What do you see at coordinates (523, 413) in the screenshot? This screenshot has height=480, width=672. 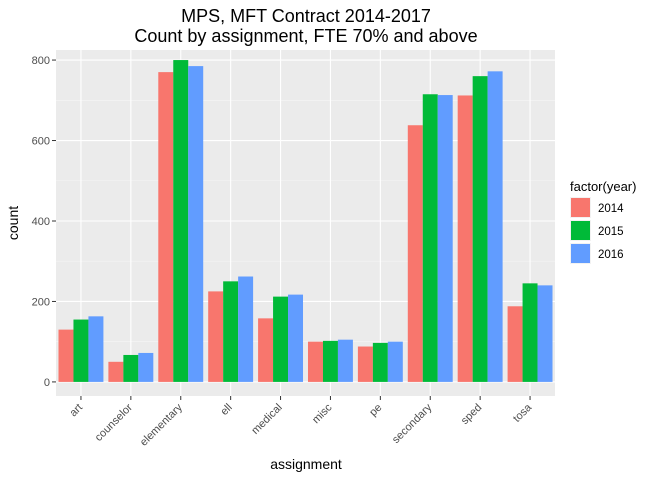 I see `x-tick-label: tosa` at bounding box center [523, 413].